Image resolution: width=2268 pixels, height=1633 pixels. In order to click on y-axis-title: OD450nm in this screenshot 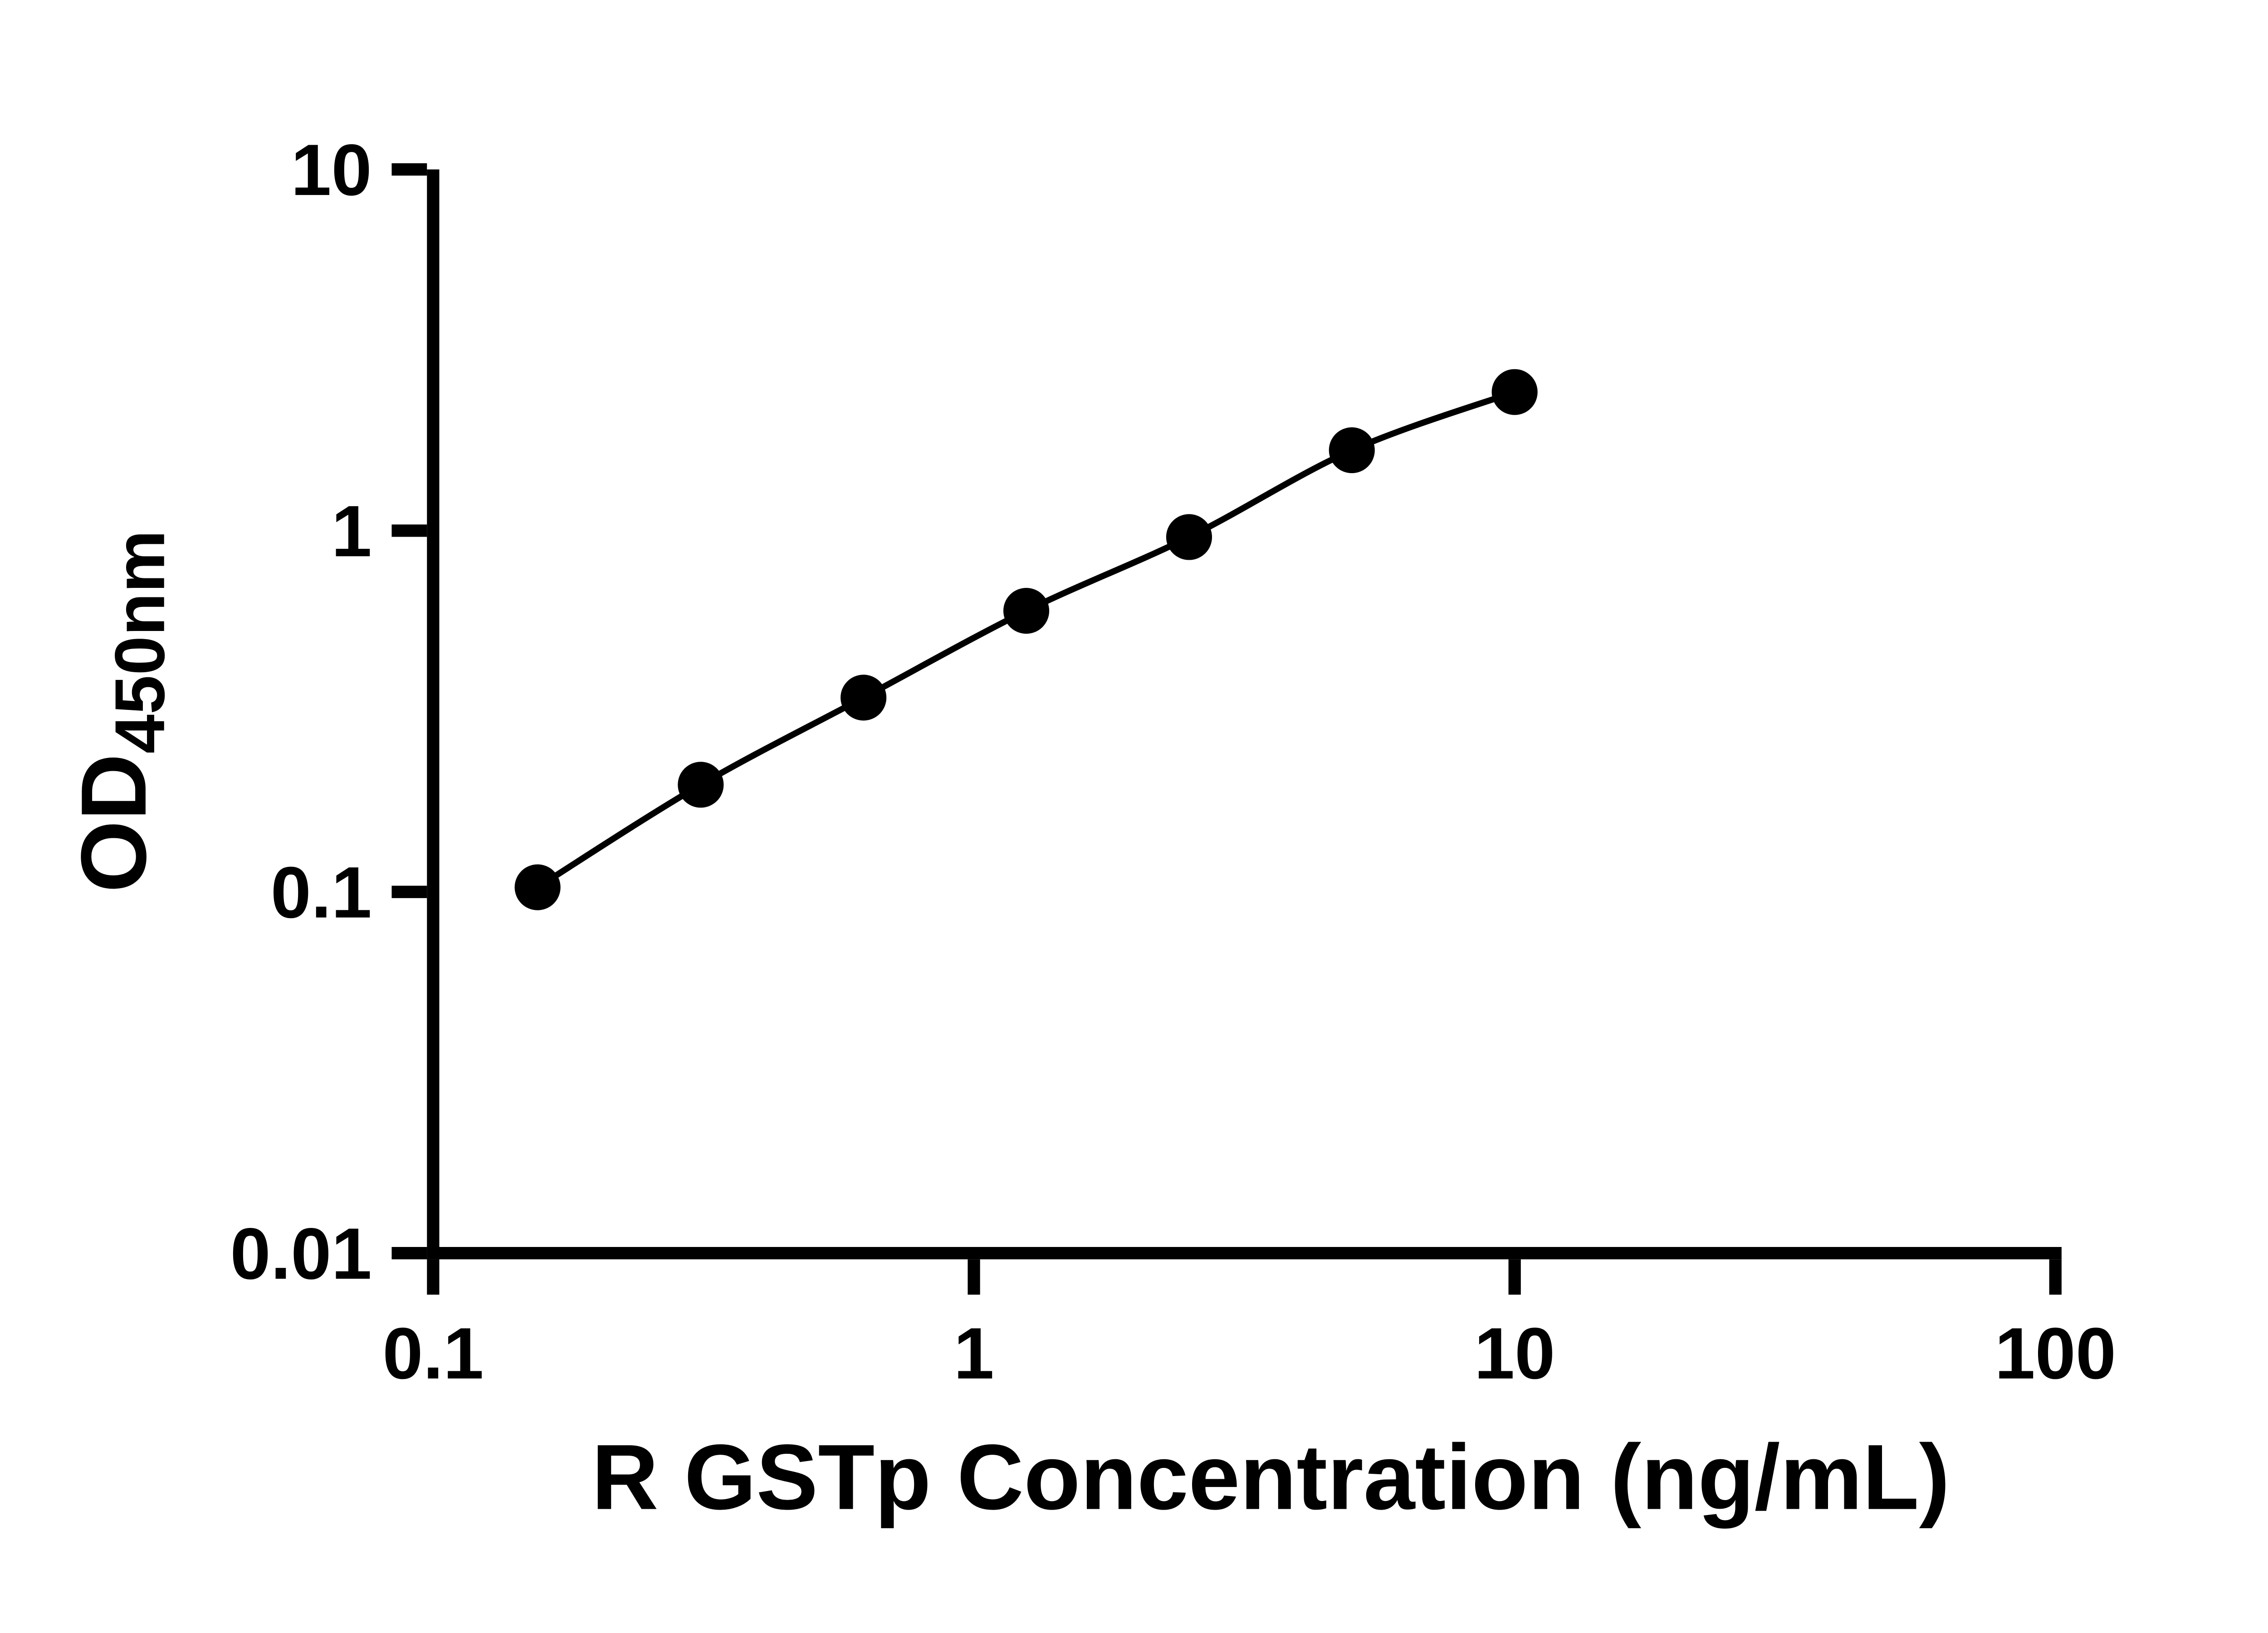, I will do `click(121, 711)`.